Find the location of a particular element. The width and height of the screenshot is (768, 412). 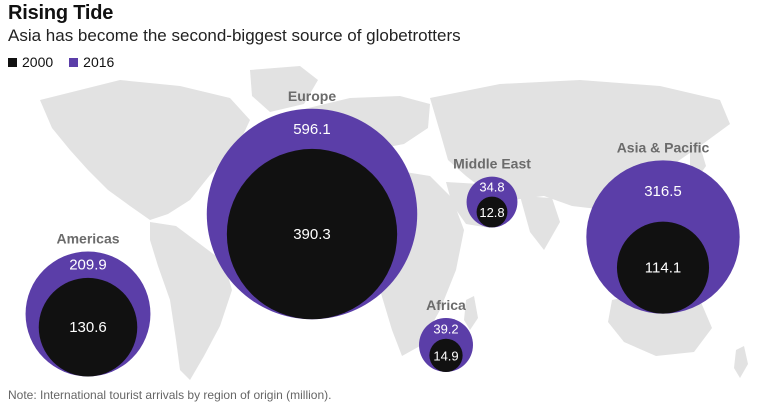

land-north-america is located at coordinates (145, 150).